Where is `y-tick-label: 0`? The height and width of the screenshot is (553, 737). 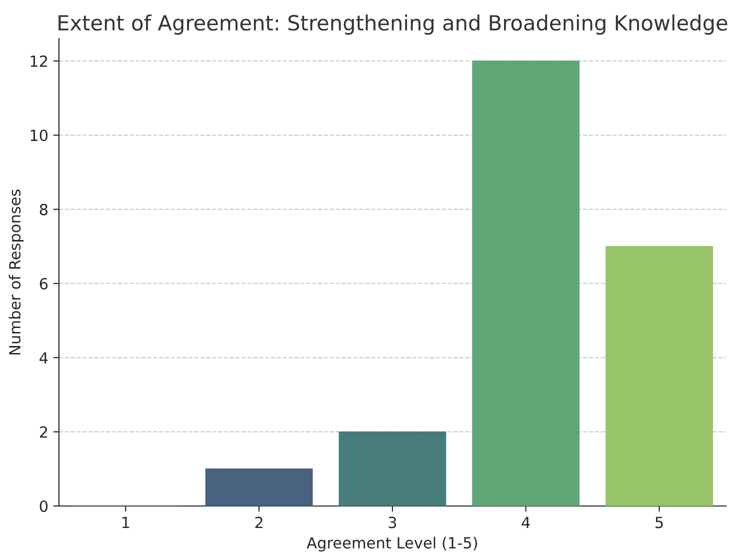
y-tick-label: 0 is located at coordinates (44, 506).